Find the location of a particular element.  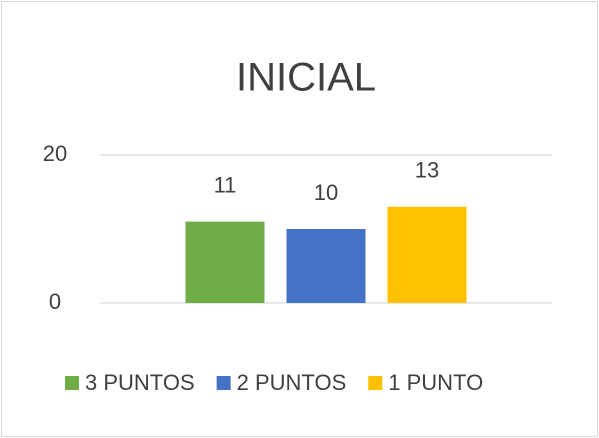

data-label: 11 is located at coordinates (225, 184).